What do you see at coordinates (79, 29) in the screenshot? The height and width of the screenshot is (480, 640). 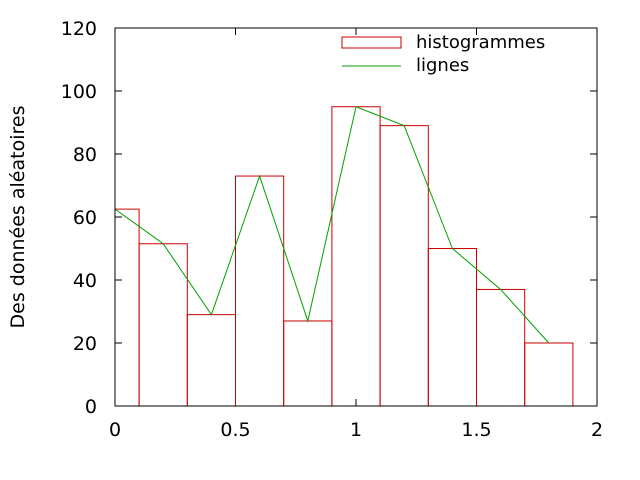 I see `y-tick-label: 120` at bounding box center [79, 29].